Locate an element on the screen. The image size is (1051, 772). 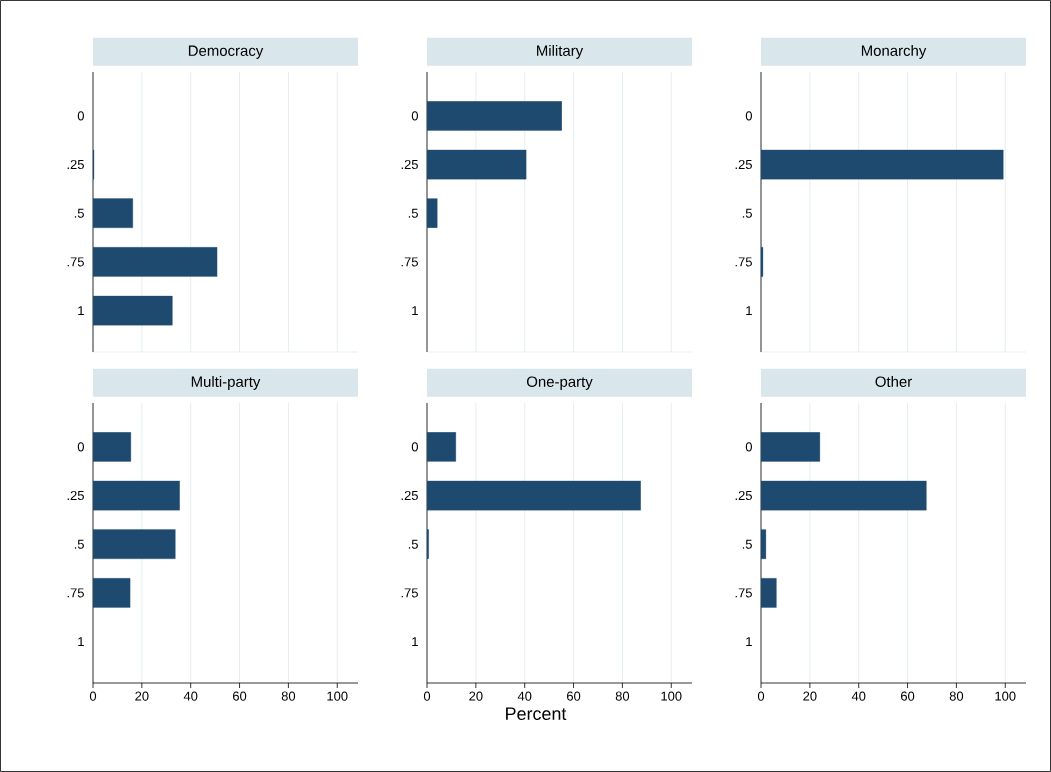
chart-title: Monarchy is located at coordinates (894, 51).